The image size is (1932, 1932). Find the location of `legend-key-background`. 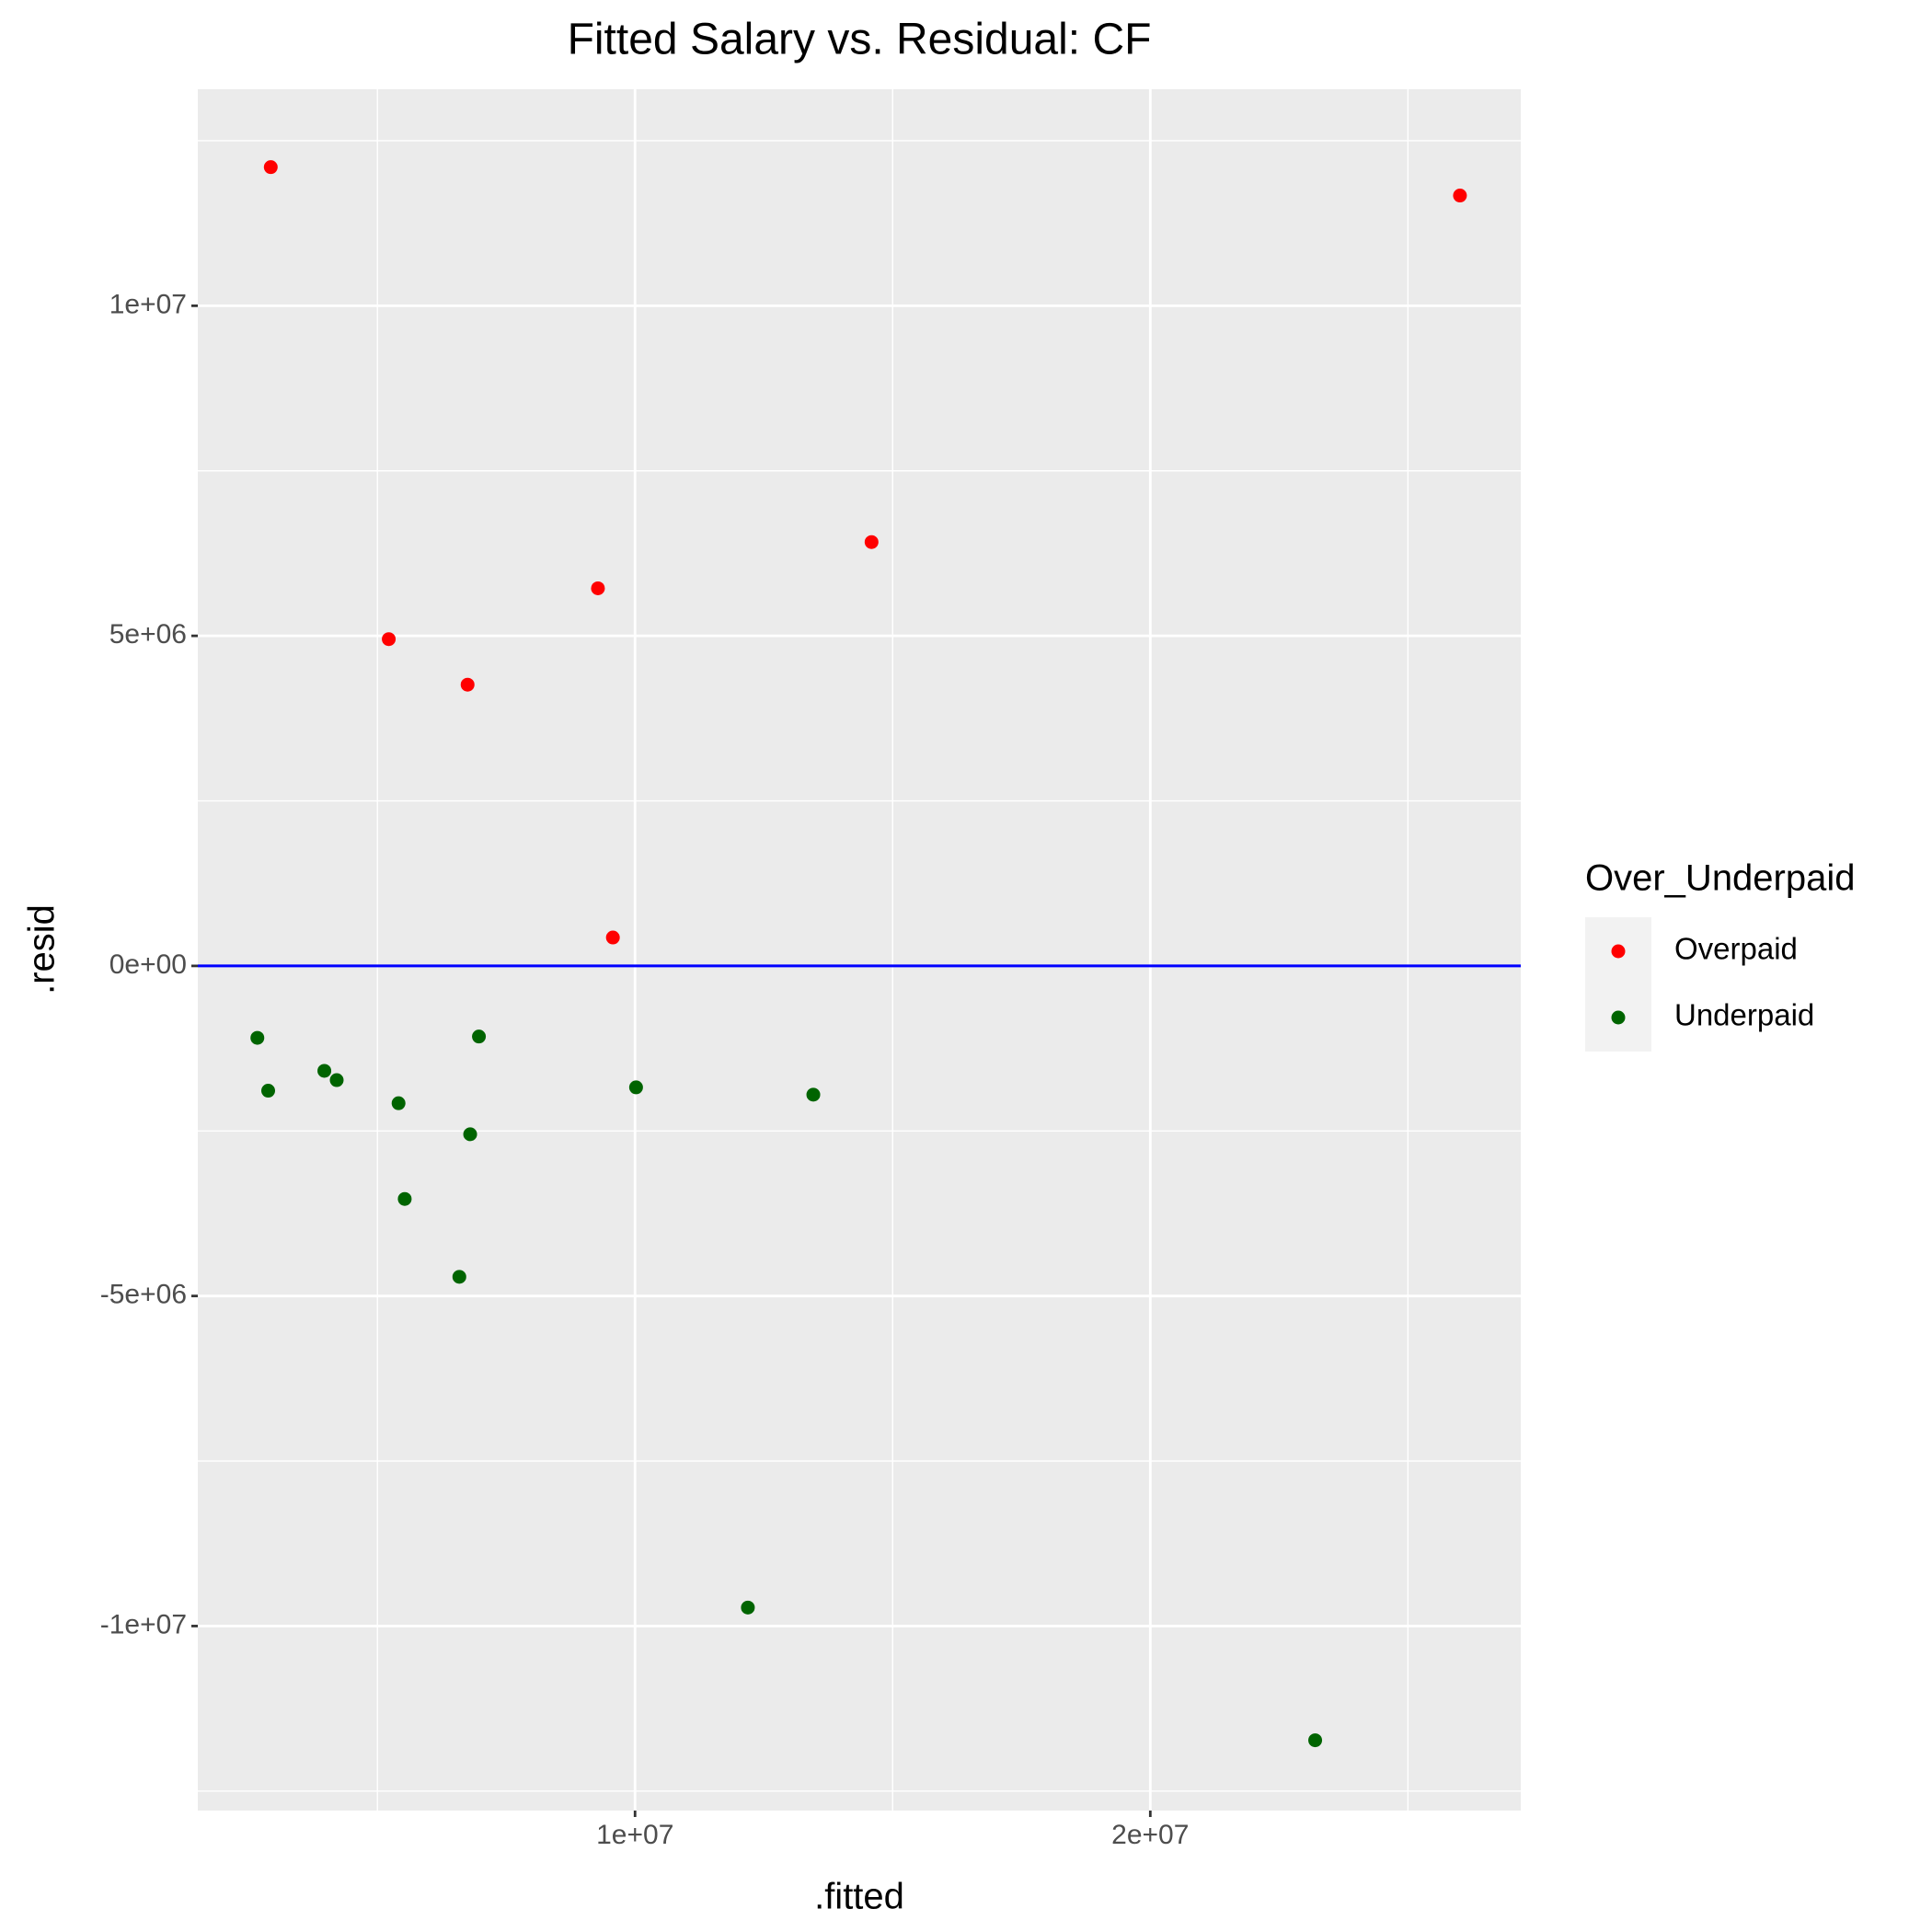

legend-key-background is located at coordinates (1618, 984).